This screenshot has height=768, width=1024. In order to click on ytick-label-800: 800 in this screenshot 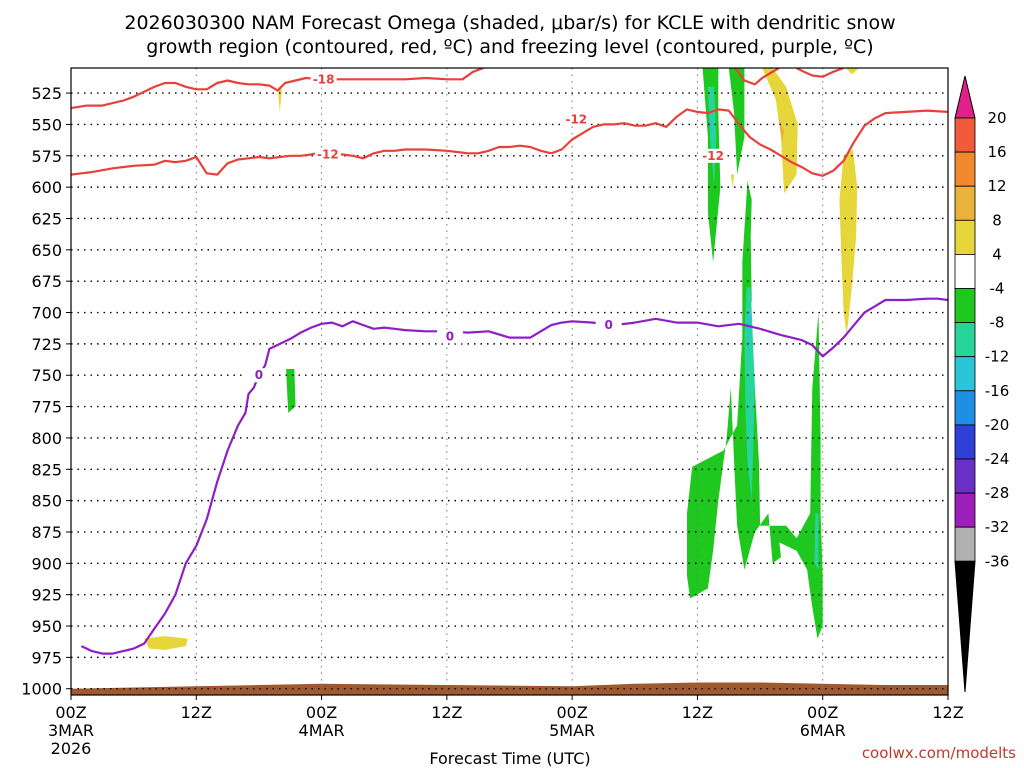, I will do `click(46, 438)`.